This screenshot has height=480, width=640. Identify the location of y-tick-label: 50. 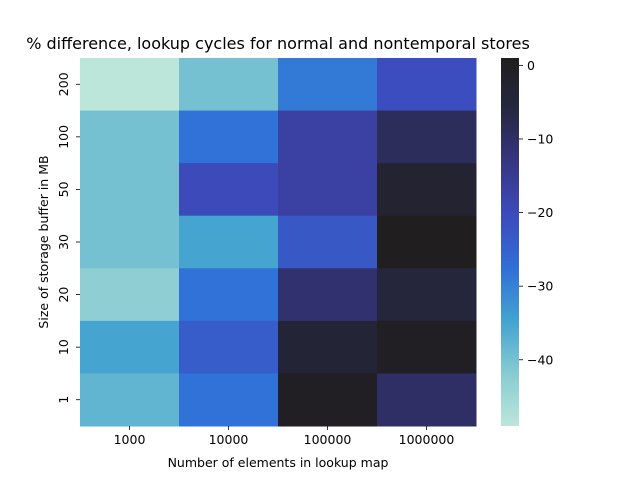
(63, 189).